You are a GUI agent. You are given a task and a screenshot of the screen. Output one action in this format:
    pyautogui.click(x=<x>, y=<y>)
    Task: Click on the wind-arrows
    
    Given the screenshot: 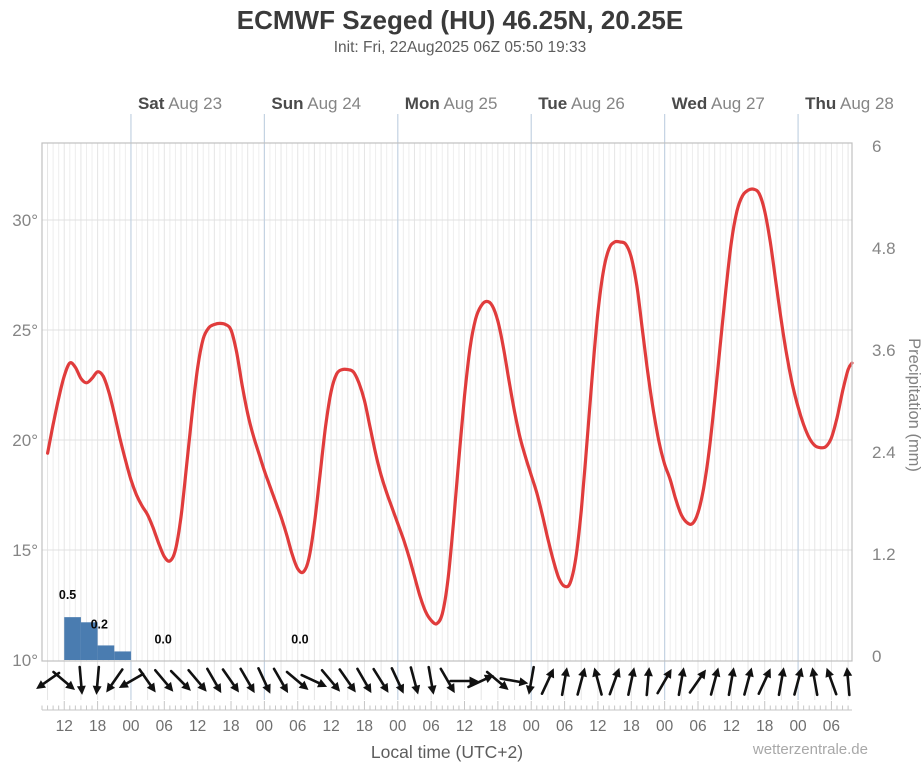 What is the action you would take?
    pyautogui.click(x=444, y=681)
    